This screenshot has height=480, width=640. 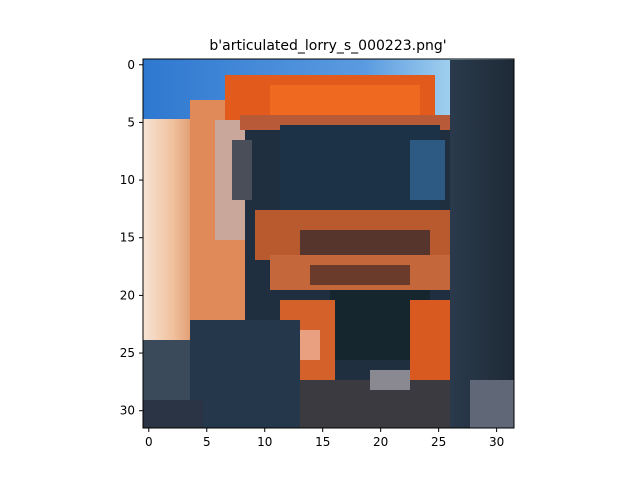 What do you see at coordinates (264, 442) in the screenshot?
I see `x-tick-label: 10` at bounding box center [264, 442].